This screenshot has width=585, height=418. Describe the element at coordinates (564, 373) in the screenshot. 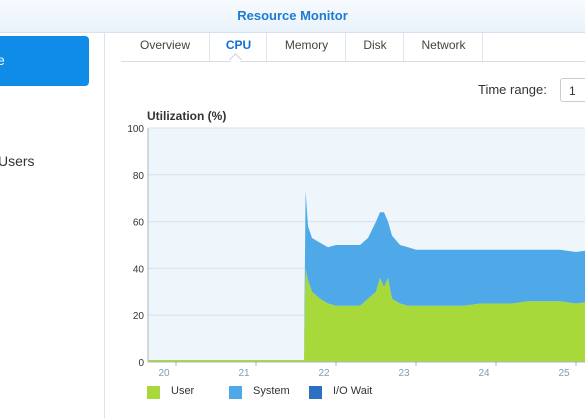

I see `x-tick-label: 25` at that location.